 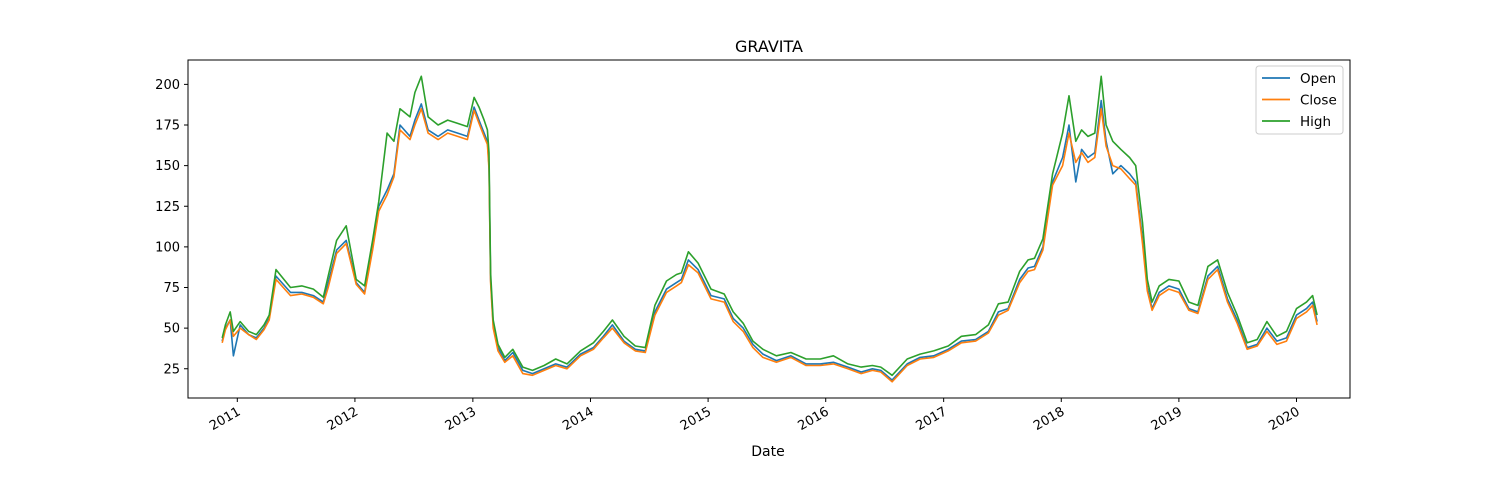 What do you see at coordinates (167, 247) in the screenshot?
I see `y-tick-label: 100` at bounding box center [167, 247].